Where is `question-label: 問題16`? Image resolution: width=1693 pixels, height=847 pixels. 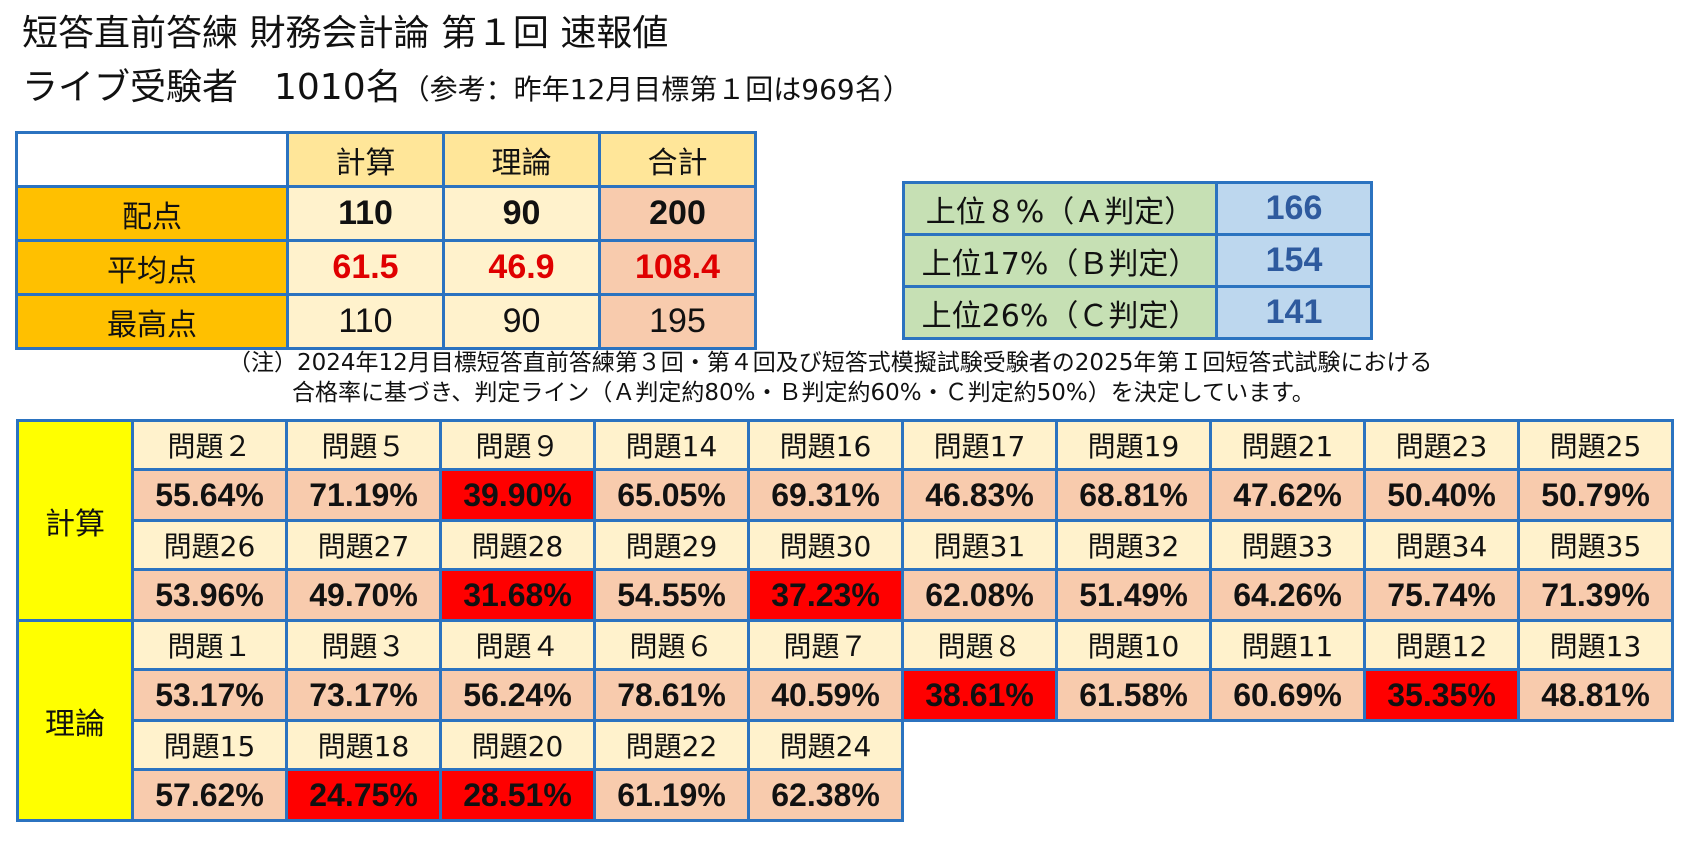
question-label: 問題16 is located at coordinates (825, 445).